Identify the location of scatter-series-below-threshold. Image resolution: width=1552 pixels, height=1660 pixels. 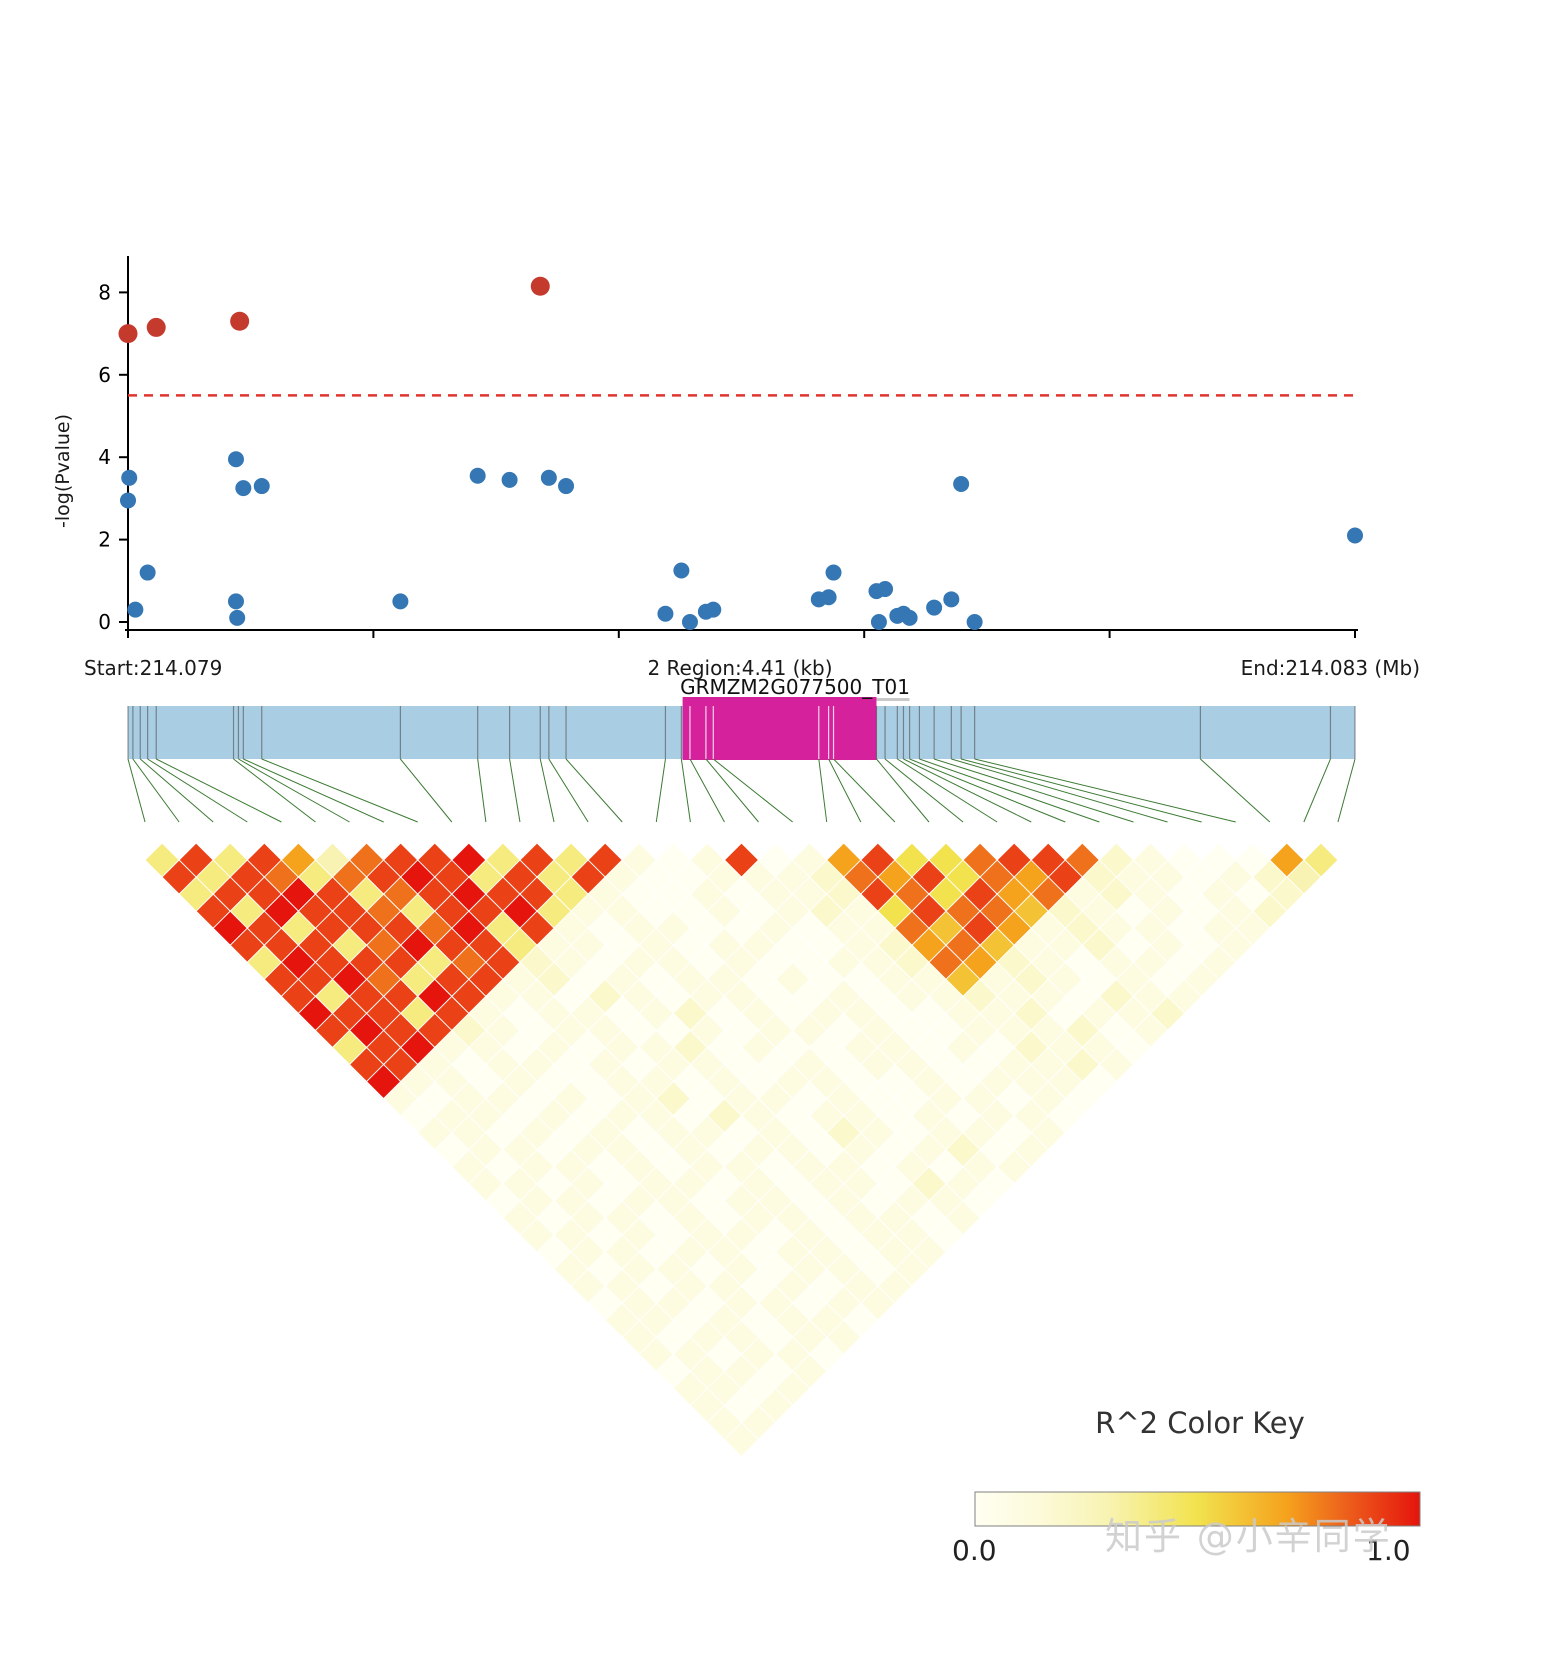
(741, 540).